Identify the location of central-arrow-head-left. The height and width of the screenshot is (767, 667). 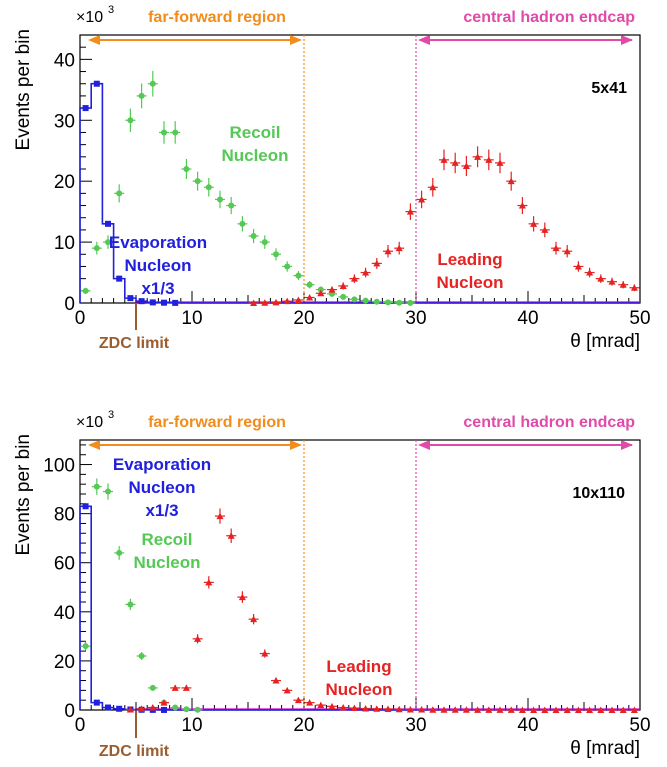
(424, 445).